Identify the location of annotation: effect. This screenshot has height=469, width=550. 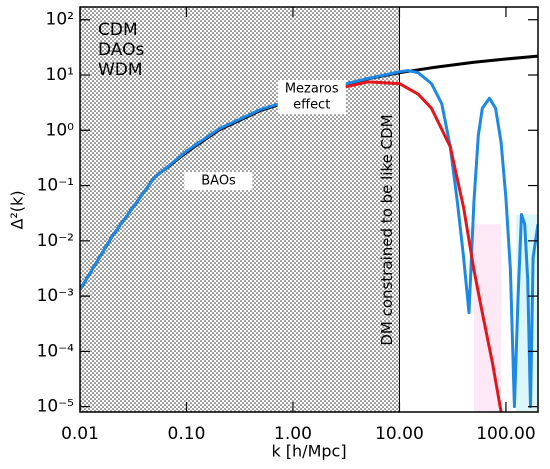
(311, 105).